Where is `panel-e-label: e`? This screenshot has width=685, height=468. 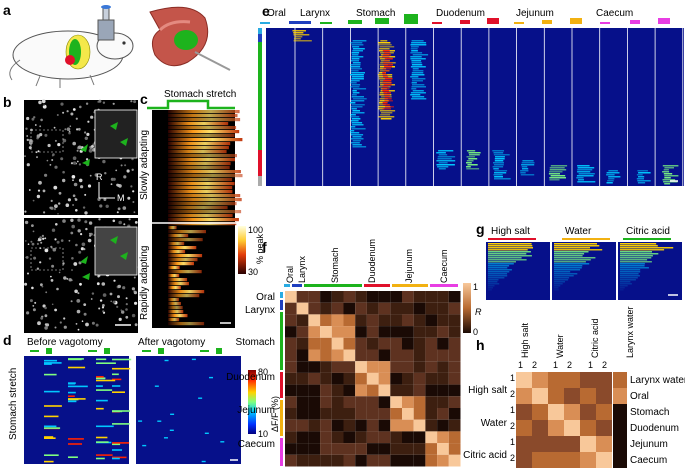 panel-e-label: e is located at coordinates (266, 11).